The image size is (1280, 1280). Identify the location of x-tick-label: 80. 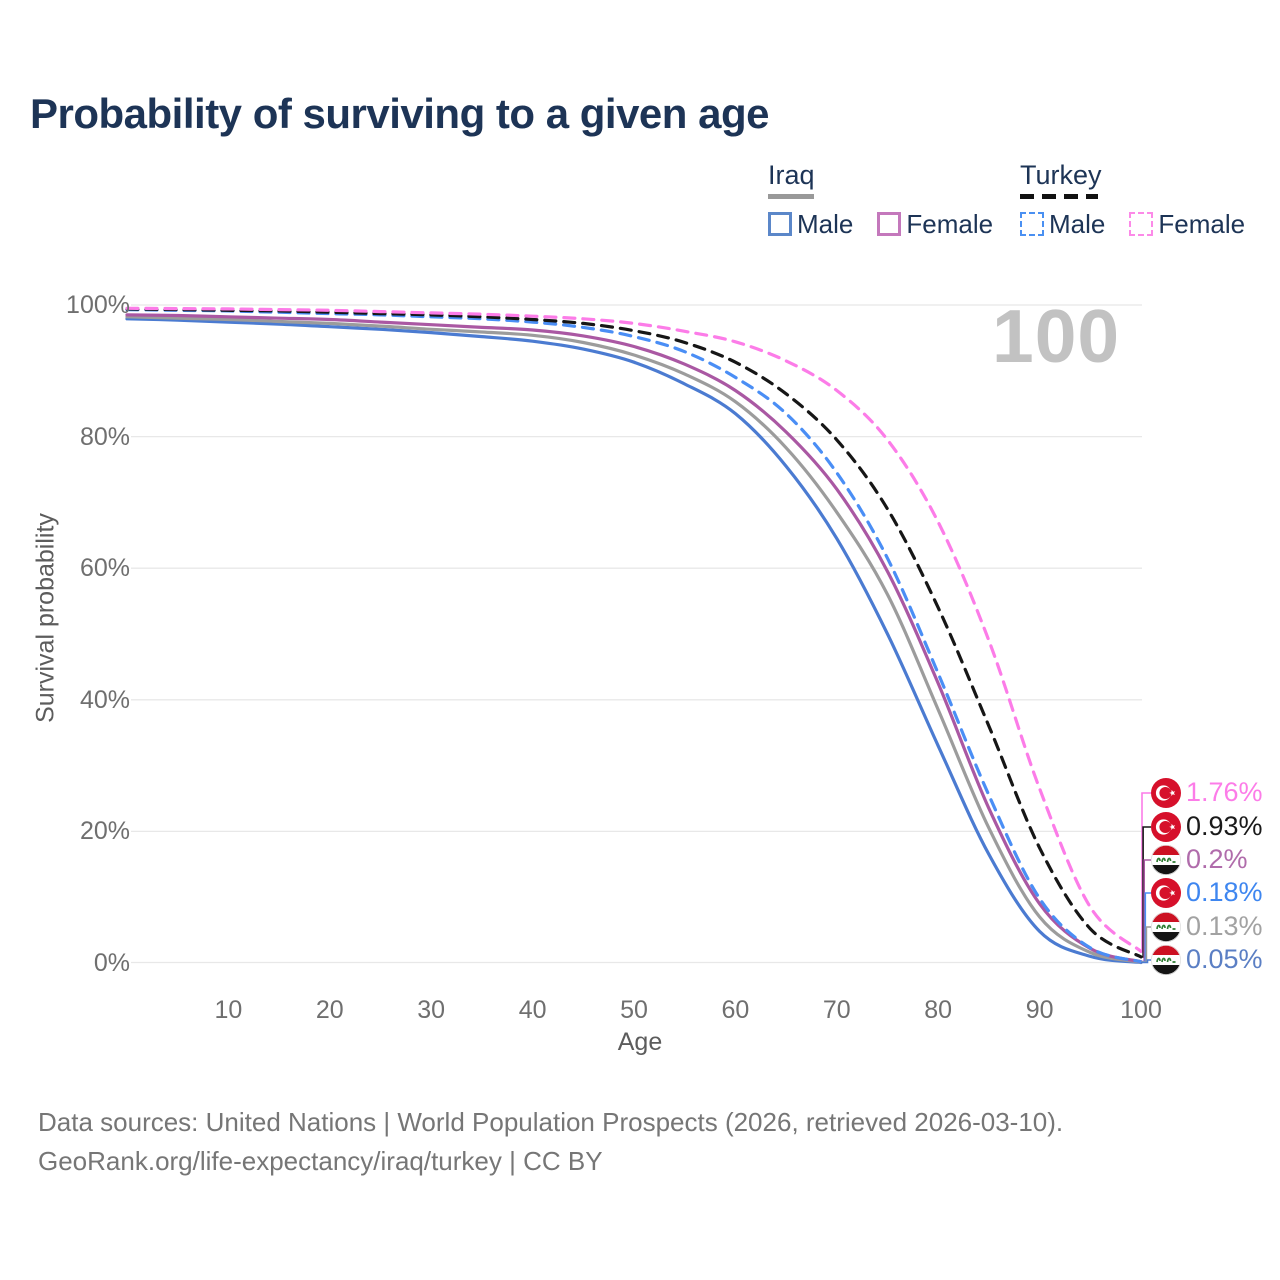
(938, 1010).